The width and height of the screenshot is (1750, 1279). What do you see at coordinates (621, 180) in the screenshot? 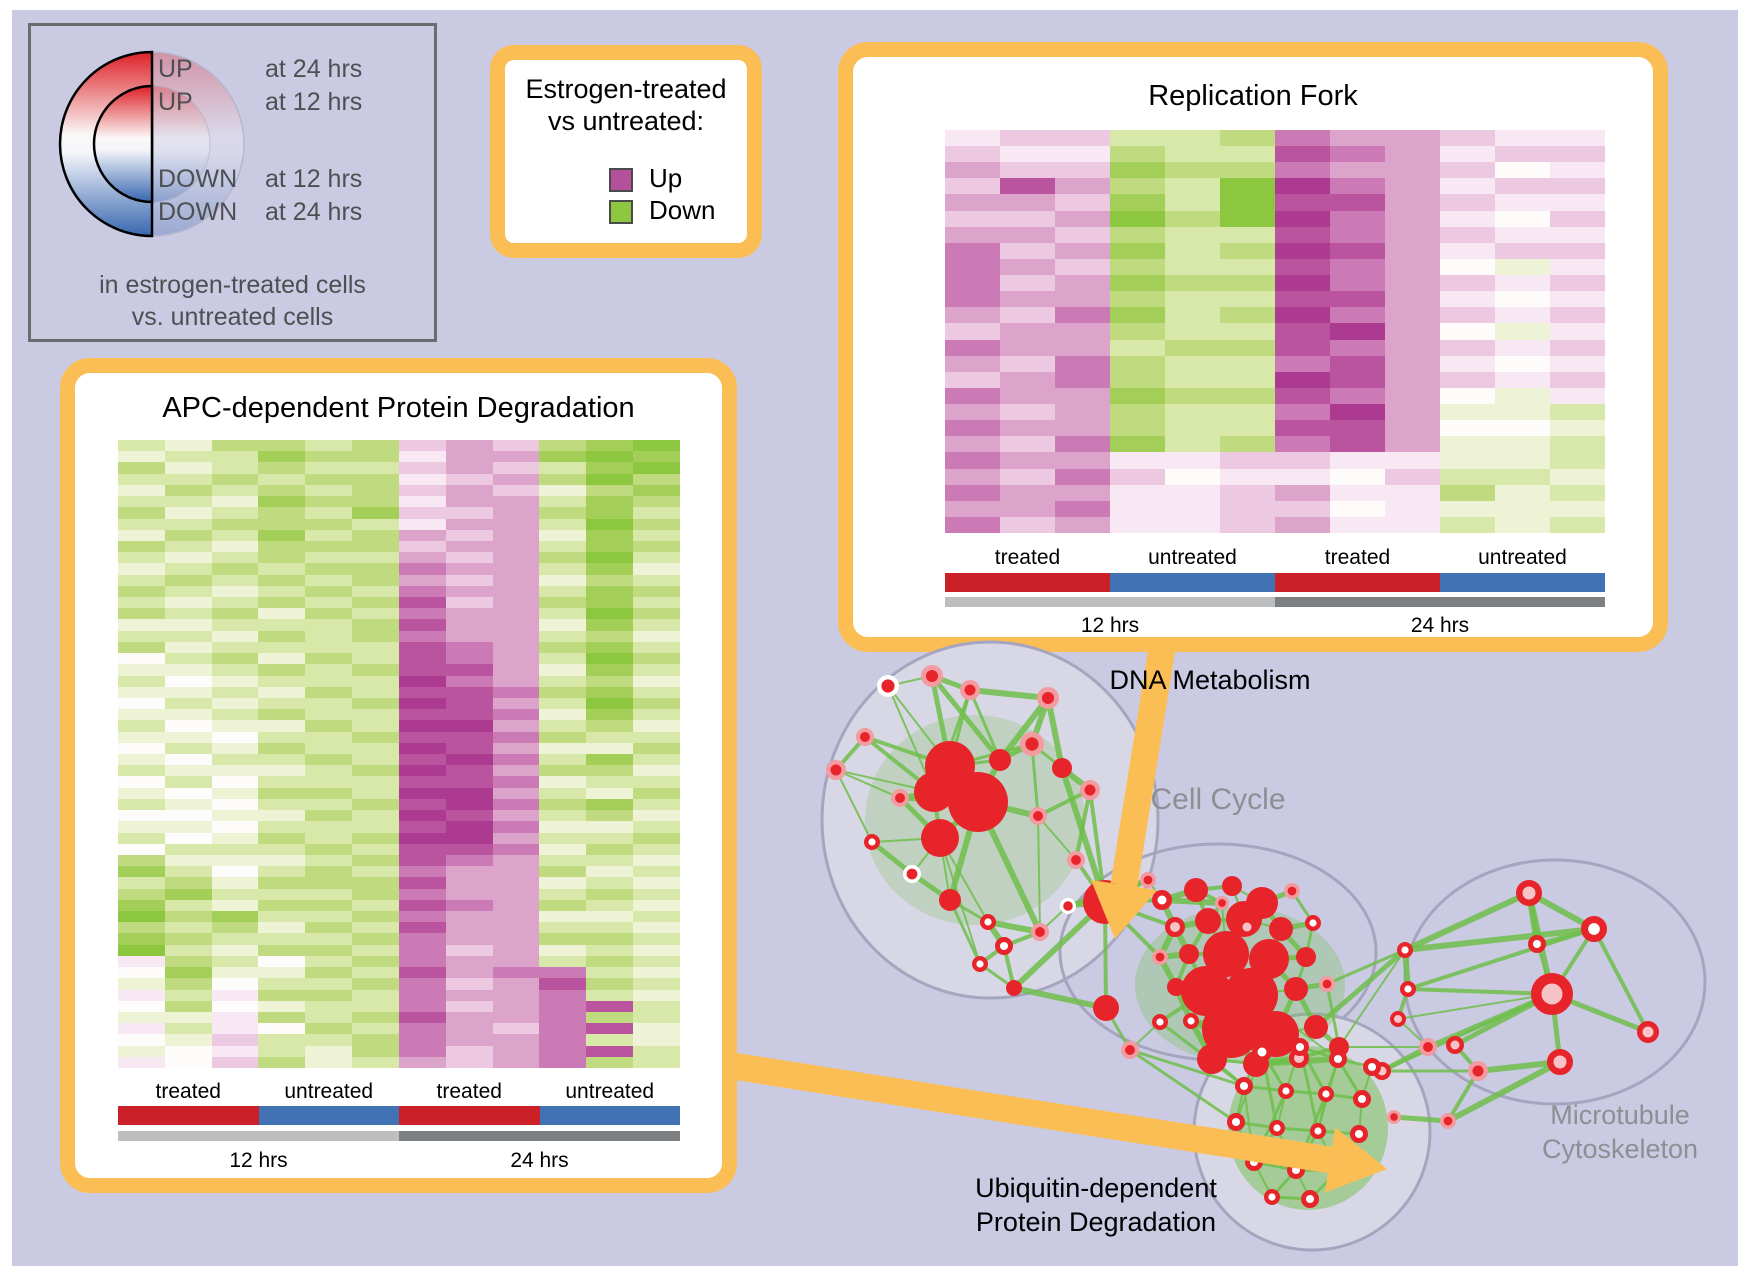
I see `up-color-swatch` at bounding box center [621, 180].